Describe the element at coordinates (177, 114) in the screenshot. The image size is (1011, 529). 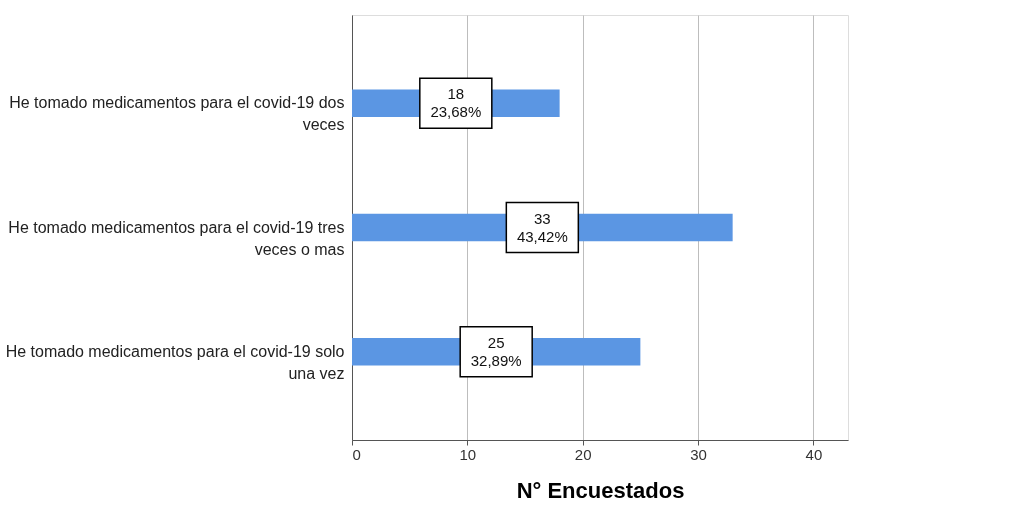
I see `y-tick-label: He tomado medicamentos para el covid-19 dos veces` at that location.